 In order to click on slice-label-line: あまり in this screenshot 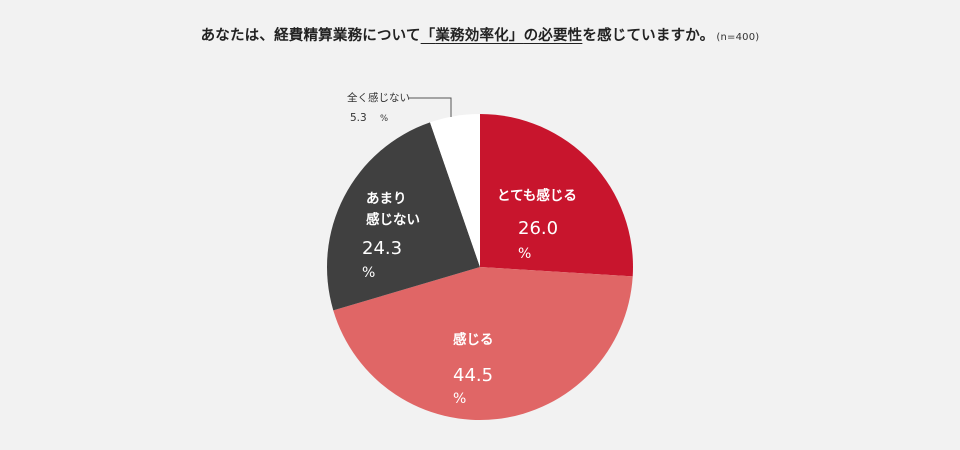, I will do `click(386, 199)`.